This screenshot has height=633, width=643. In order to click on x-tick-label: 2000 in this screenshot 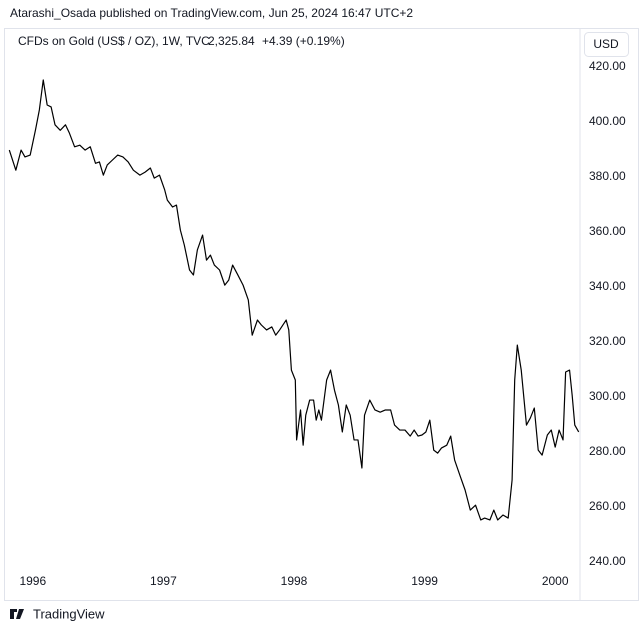, I will do `click(555, 581)`.